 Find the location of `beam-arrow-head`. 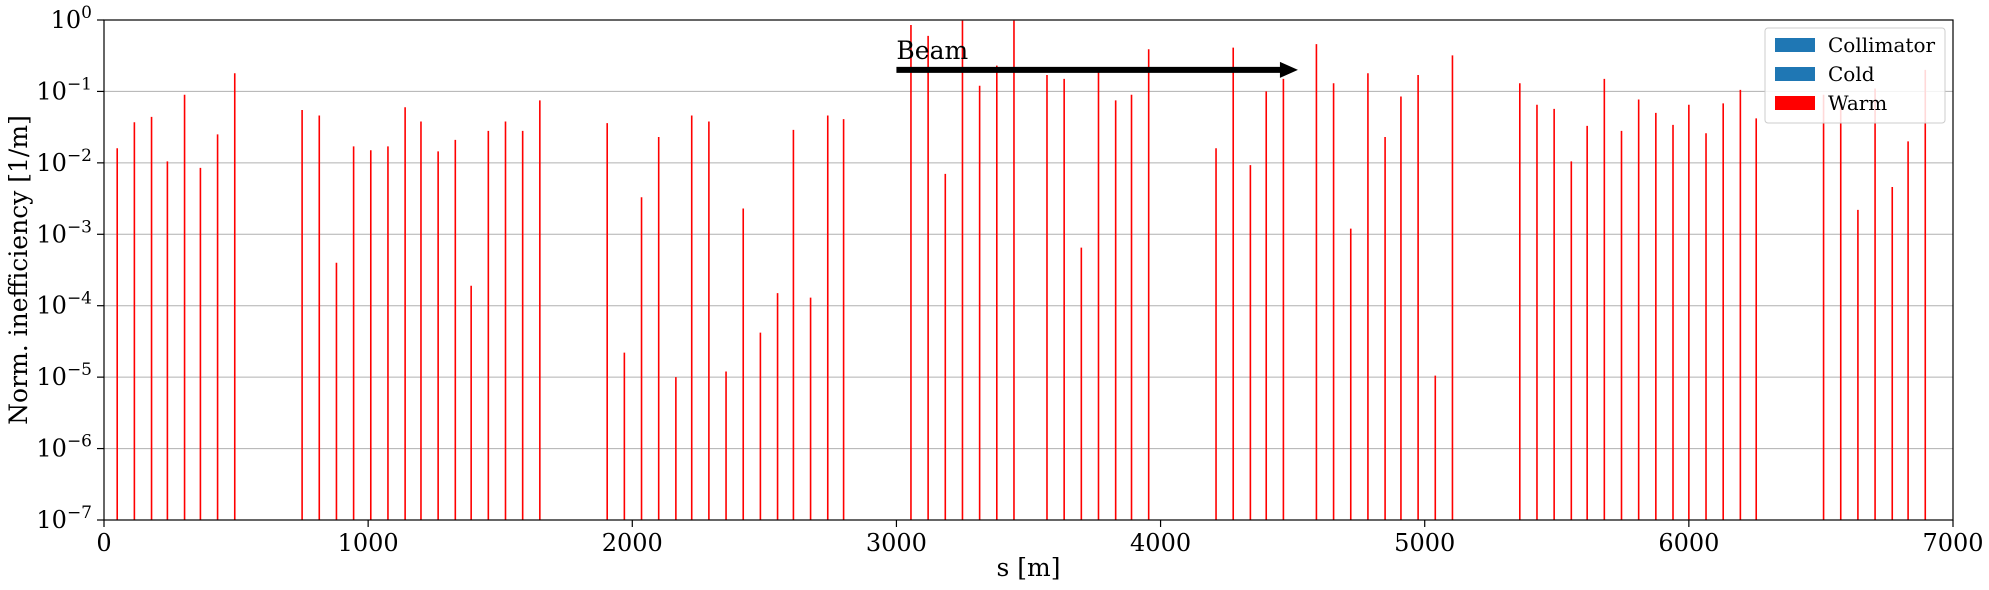

beam-arrow-head is located at coordinates (1288, 69).